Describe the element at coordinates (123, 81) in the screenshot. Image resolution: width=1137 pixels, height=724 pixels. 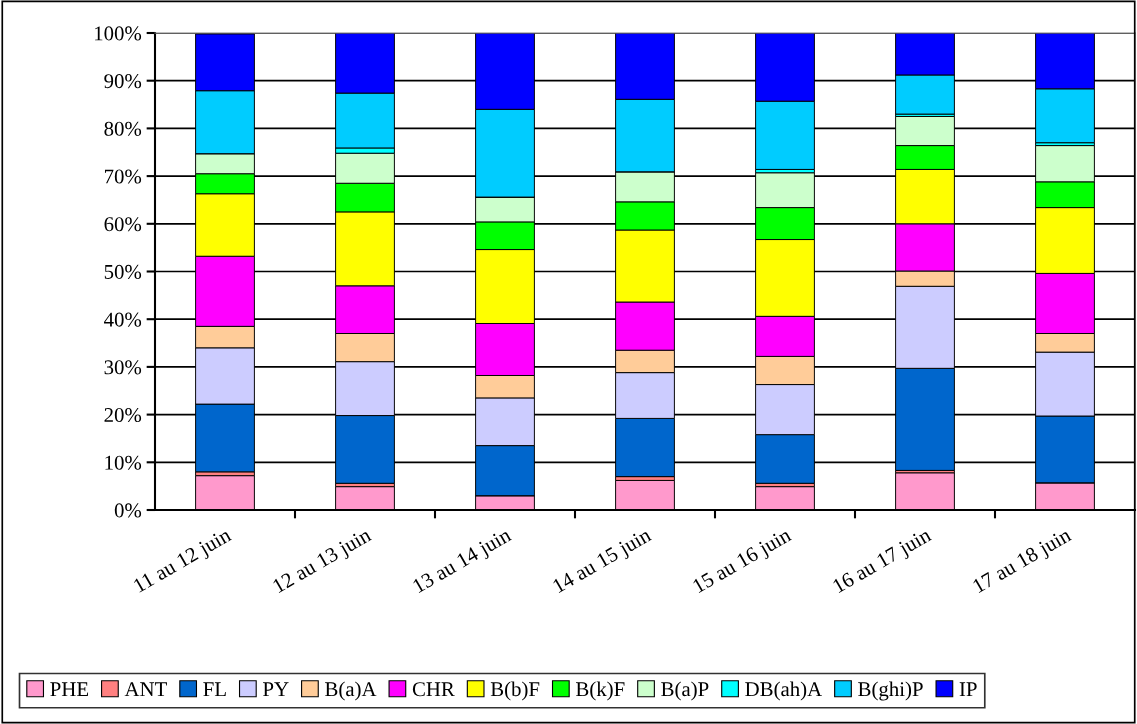
I see `y-tick-label: 90%` at that location.